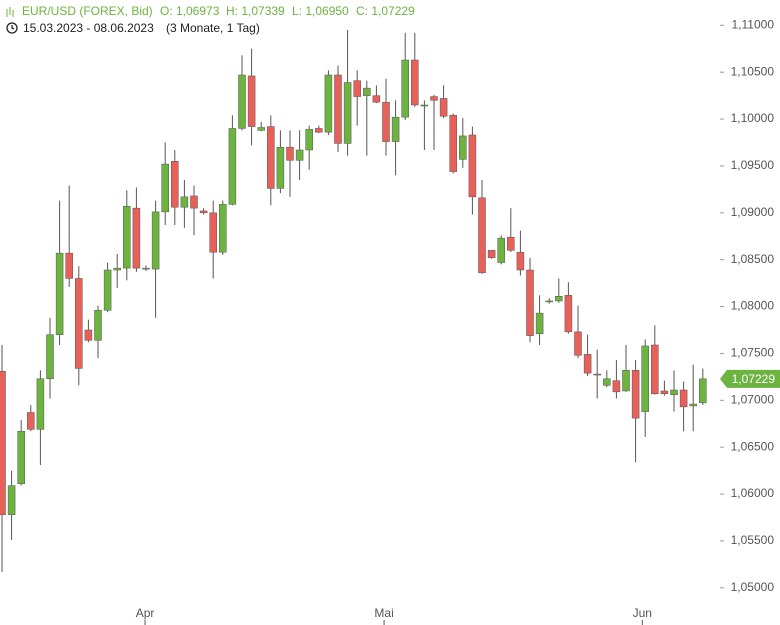 The height and width of the screenshot is (625, 780). I want to click on y-tick-label: 1,09500, so click(753, 165).